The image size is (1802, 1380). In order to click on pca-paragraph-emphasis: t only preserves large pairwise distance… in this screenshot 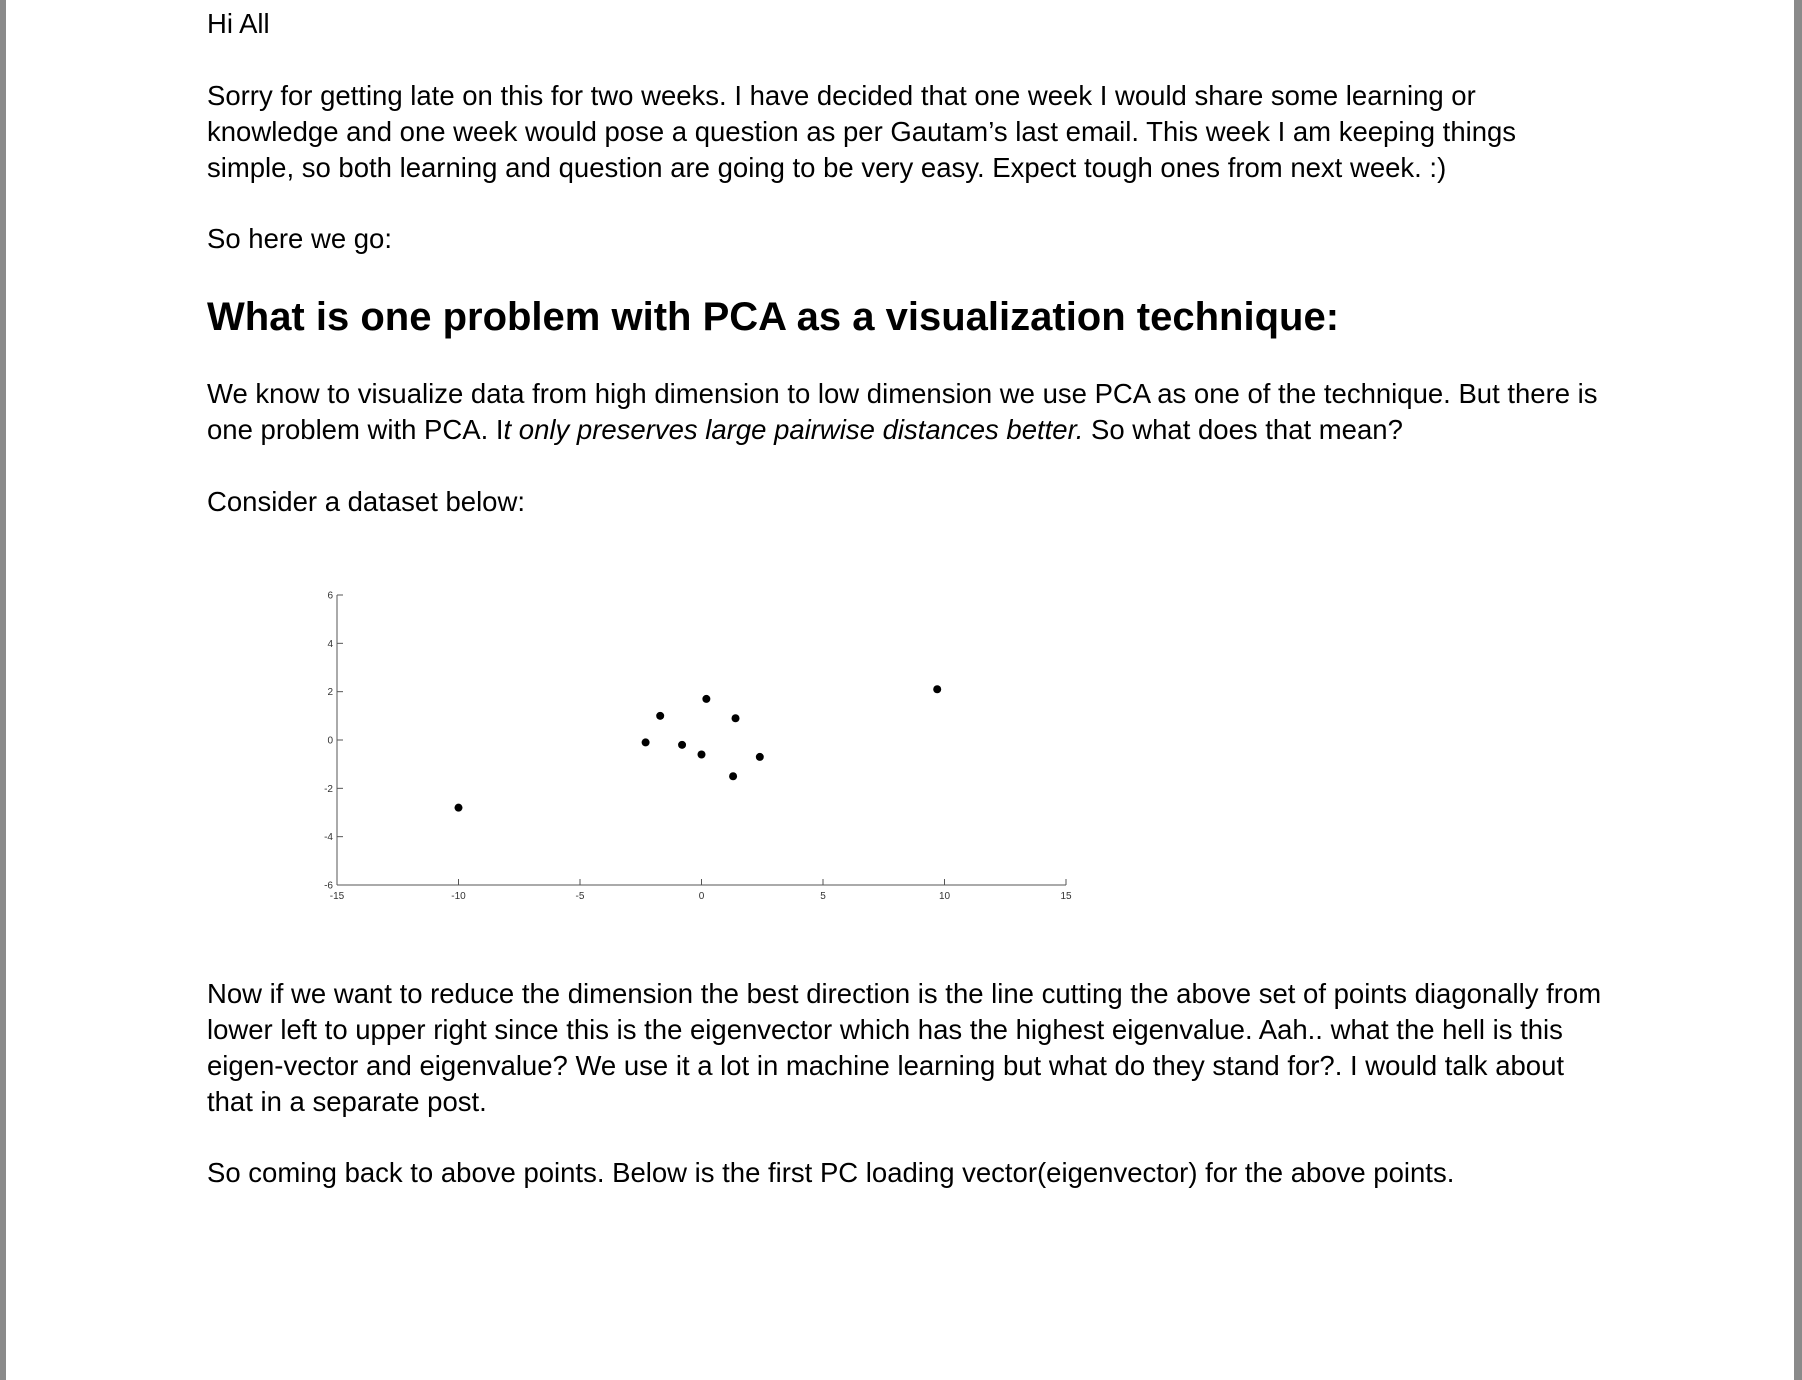, I will do `click(793, 429)`.